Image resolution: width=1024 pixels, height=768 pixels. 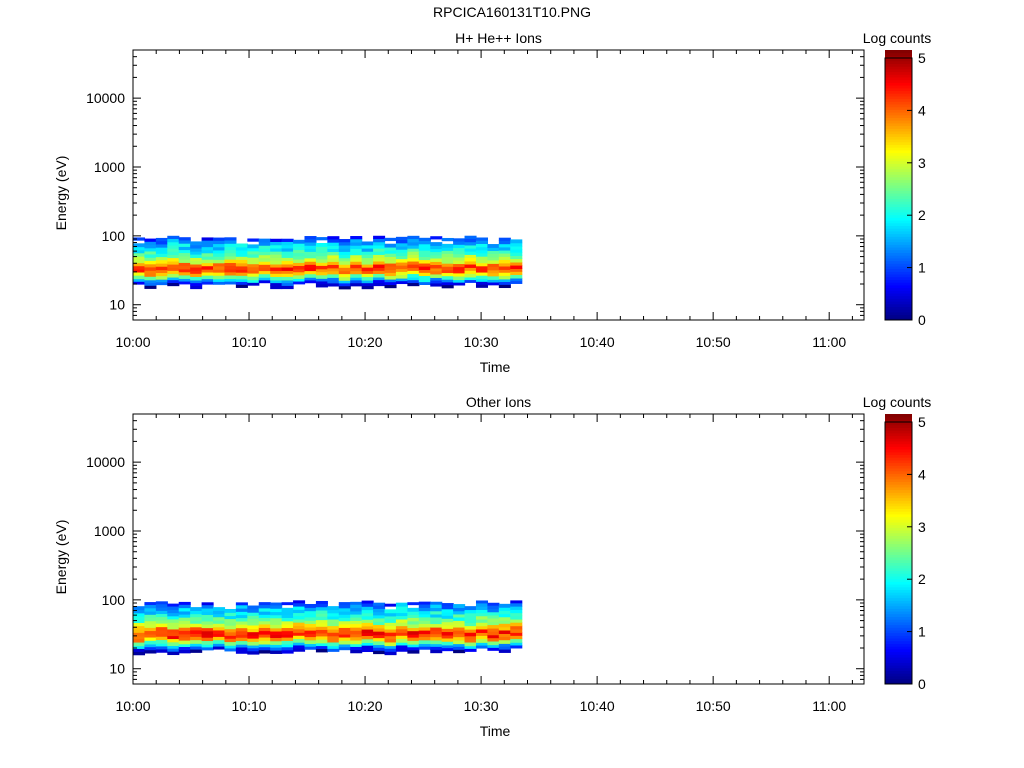 What do you see at coordinates (114, 600) in the screenshot?
I see `panel2-y-tick-label: 100` at bounding box center [114, 600].